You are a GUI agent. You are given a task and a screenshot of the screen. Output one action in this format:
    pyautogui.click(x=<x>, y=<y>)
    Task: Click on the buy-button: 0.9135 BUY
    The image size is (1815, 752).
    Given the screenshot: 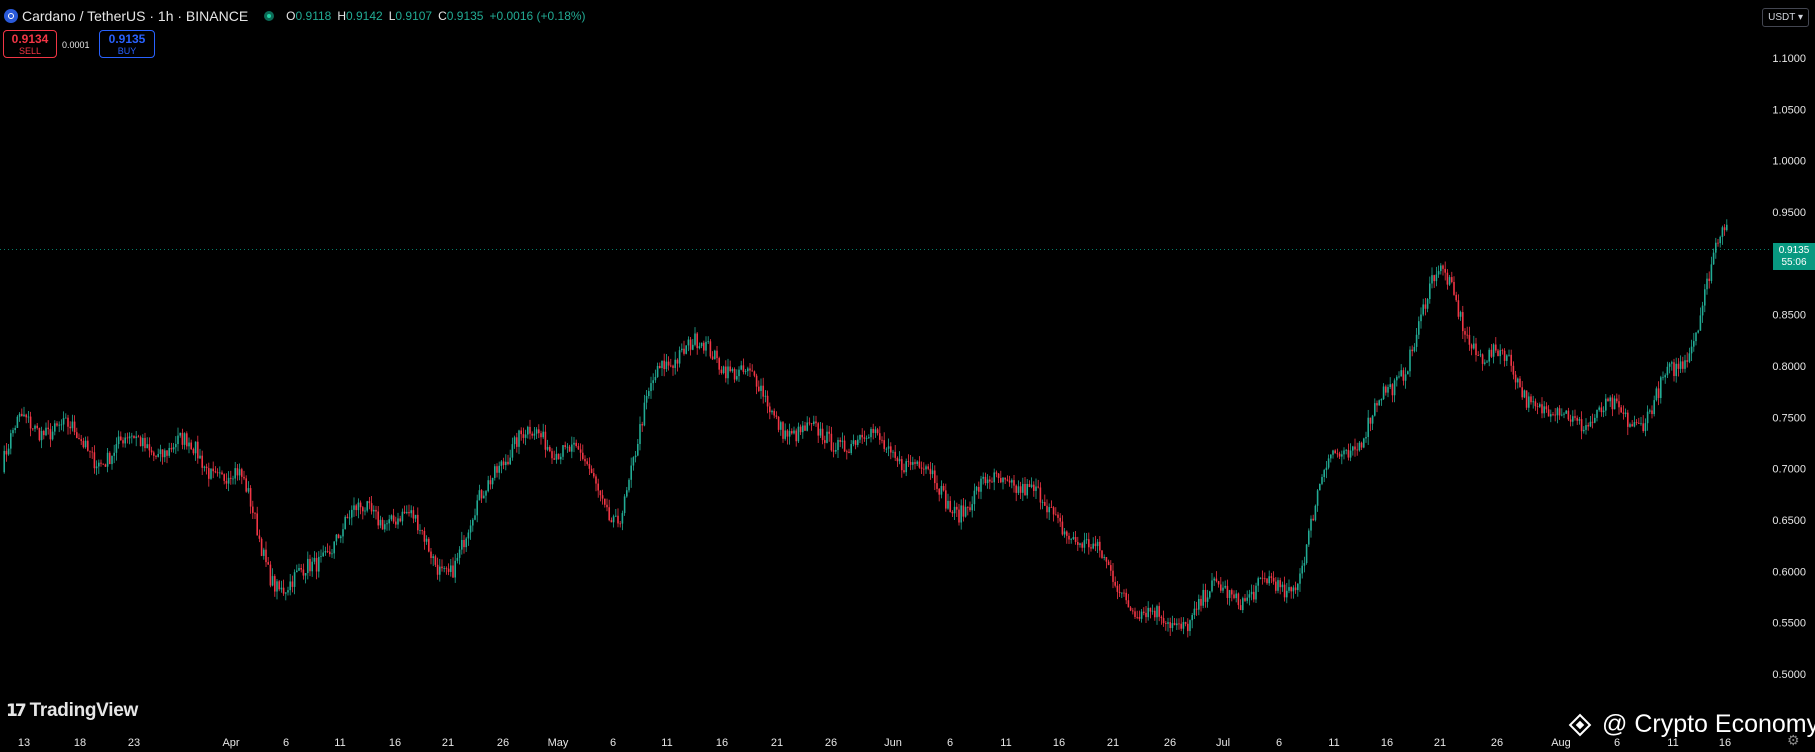 What is the action you would take?
    pyautogui.click(x=127, y=44)
    